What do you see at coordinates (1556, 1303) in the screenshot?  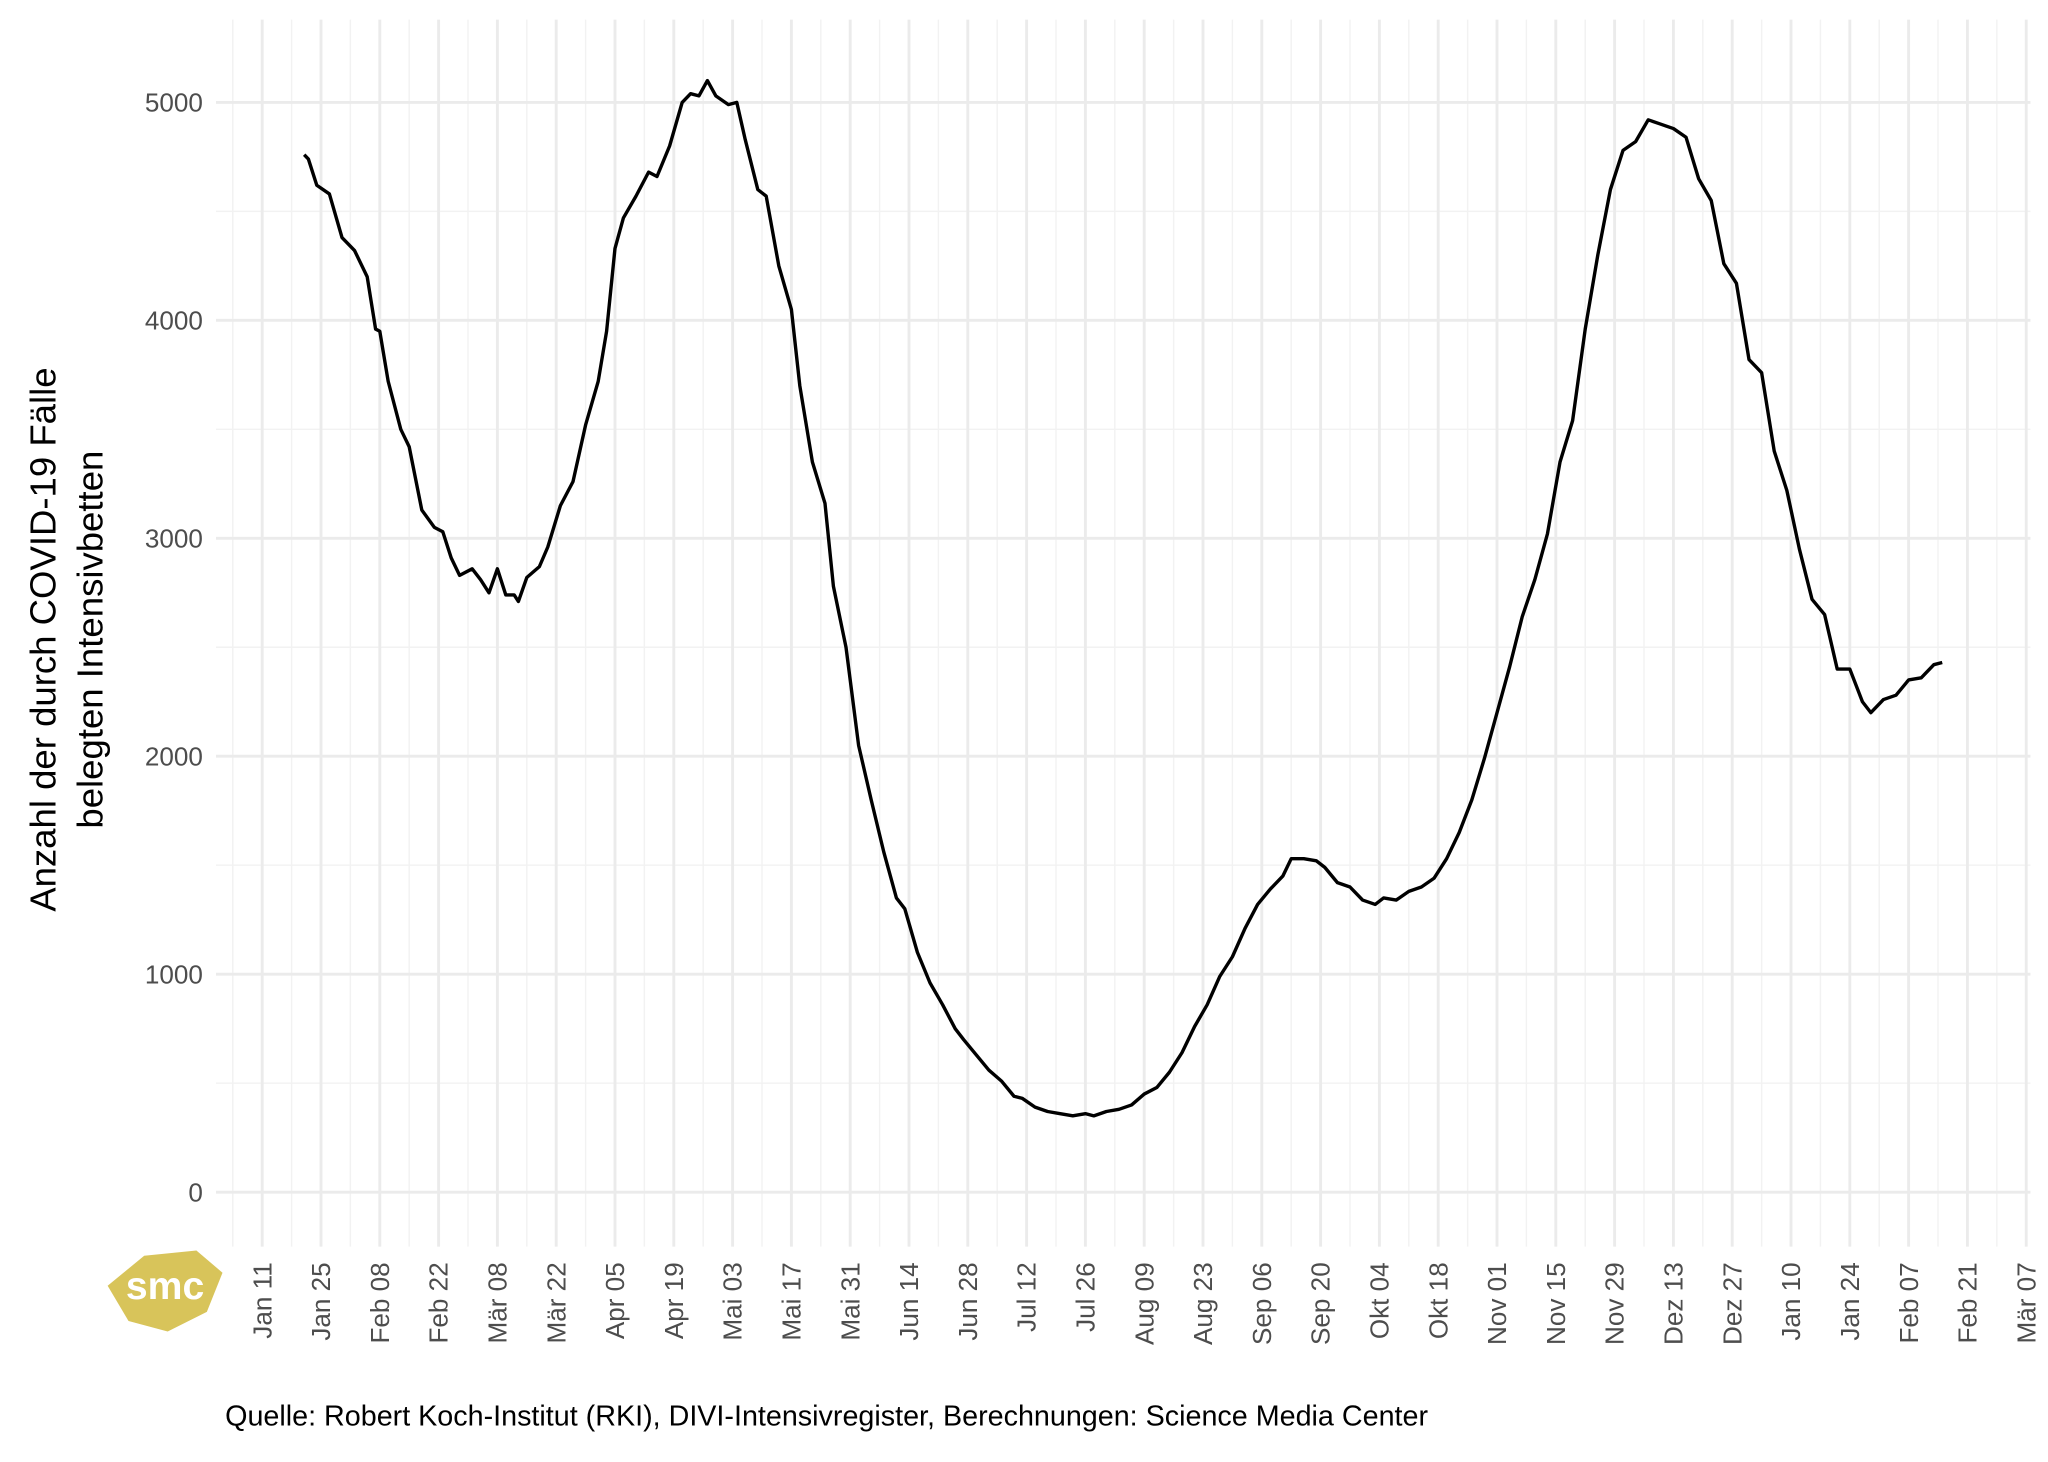 I see `x-tick-label: Nov 15` at bounding box center [1556, 1303].